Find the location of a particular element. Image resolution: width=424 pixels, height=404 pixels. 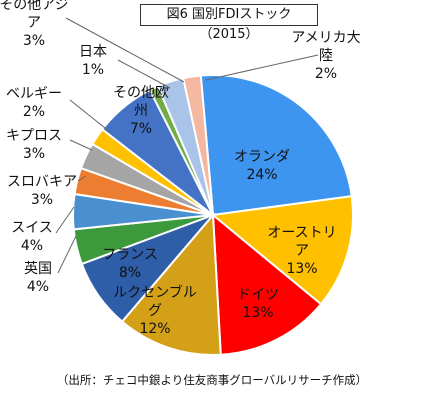

slice-label: その他欧州 7% is located at coordinates (141, 111).